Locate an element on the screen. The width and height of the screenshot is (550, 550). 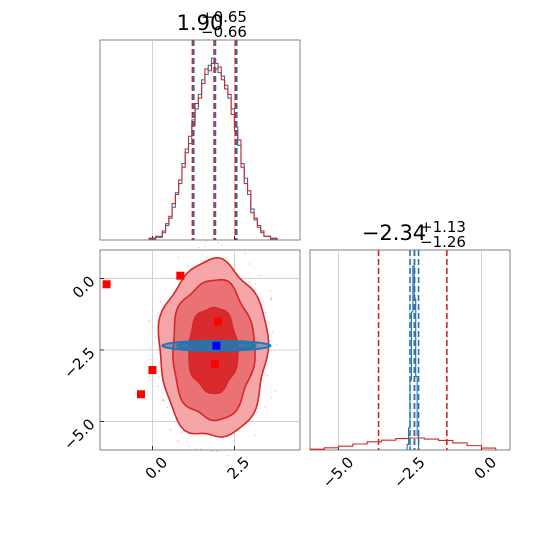
panel-top-left-title-plus: +0.65 is located at coordinates (224, 17).